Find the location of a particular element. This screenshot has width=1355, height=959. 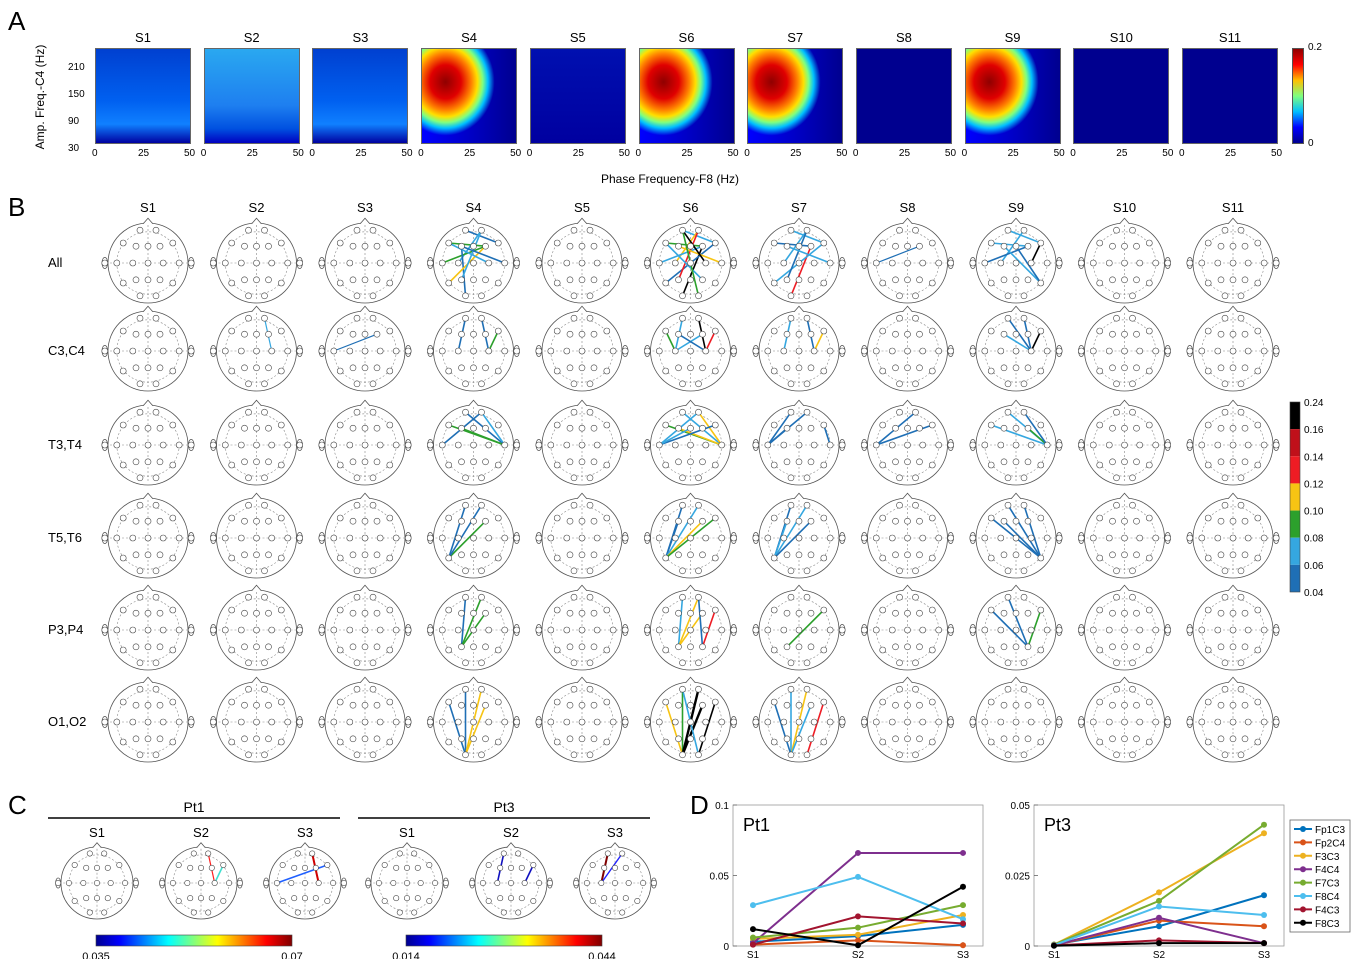

heatmap-title: S5 is located at coordinates (577, 37).